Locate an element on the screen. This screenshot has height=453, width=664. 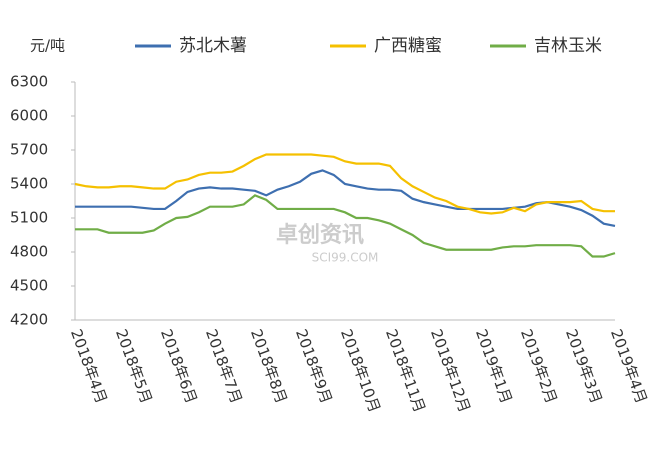
x-tick-label: 2018年9月 is located at coordinates (313, 366).